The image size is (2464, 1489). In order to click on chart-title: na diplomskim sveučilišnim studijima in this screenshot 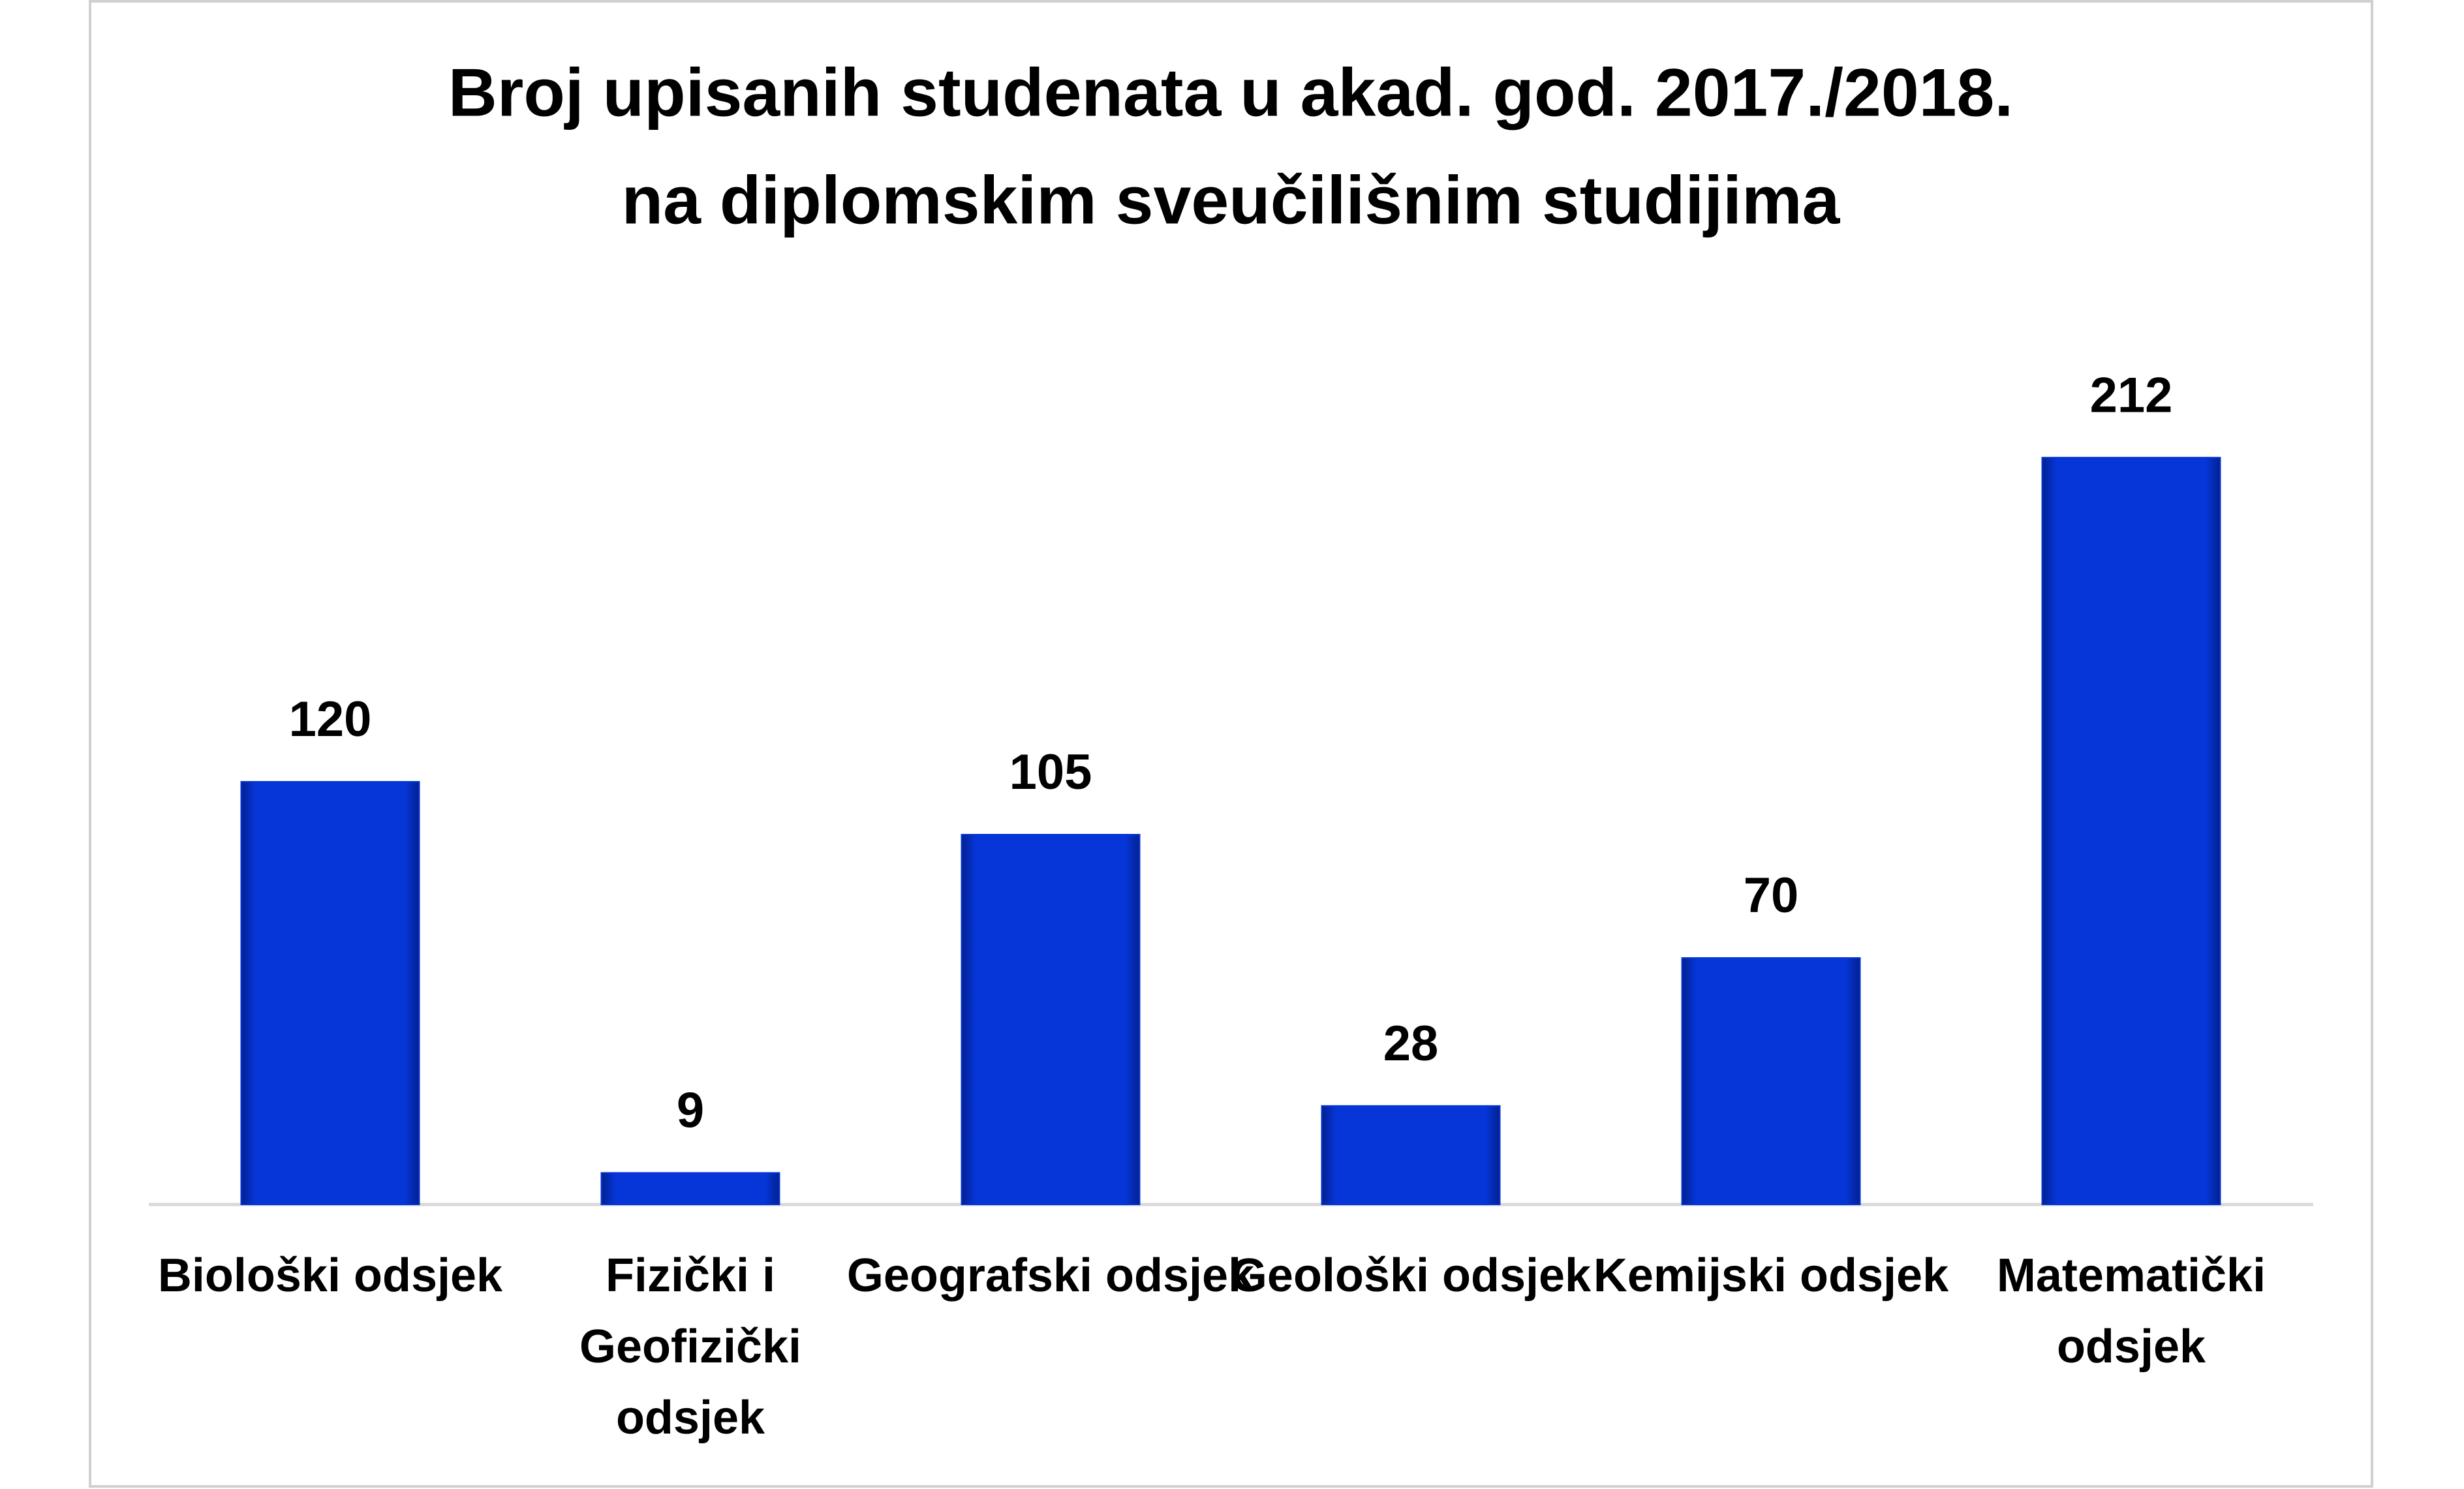, I will do `click(1232, 200)`.